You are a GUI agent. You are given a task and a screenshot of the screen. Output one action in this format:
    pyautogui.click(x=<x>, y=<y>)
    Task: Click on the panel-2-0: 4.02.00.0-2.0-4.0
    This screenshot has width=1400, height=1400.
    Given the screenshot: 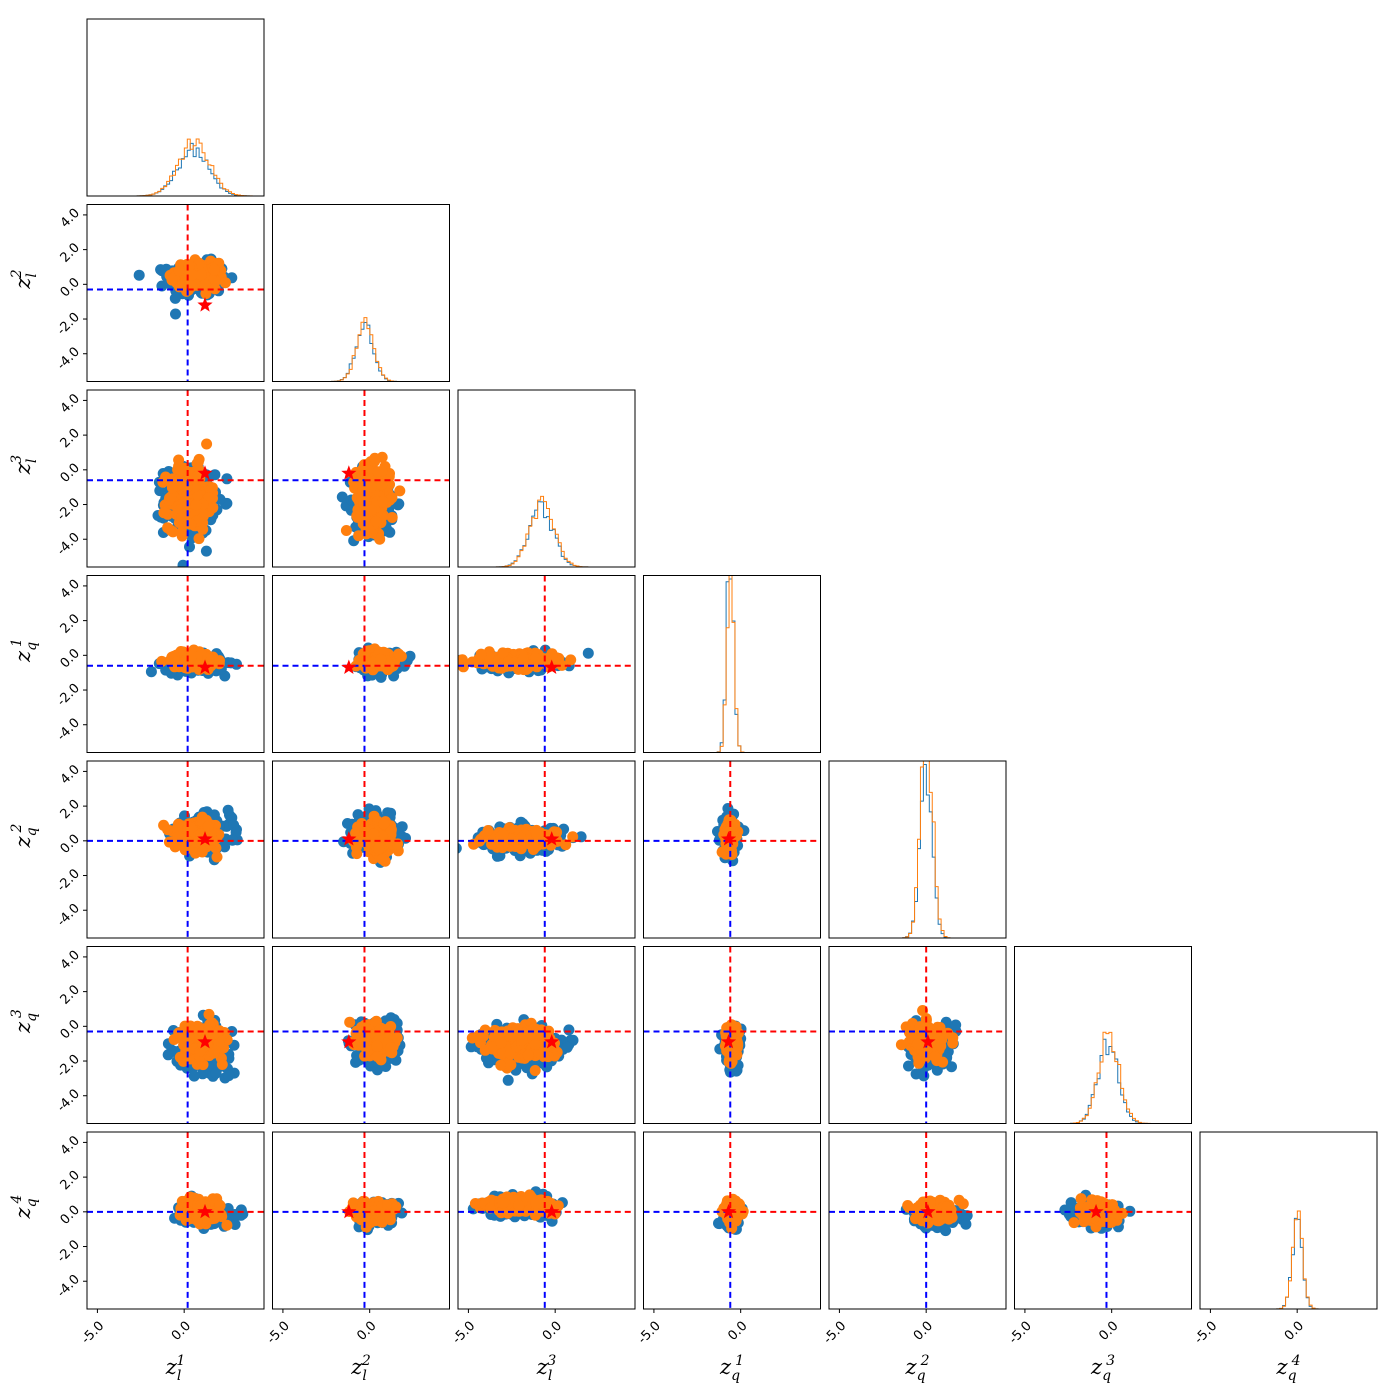 What is the action you would take?
    pyautogui.click(x=159, y=478)
    